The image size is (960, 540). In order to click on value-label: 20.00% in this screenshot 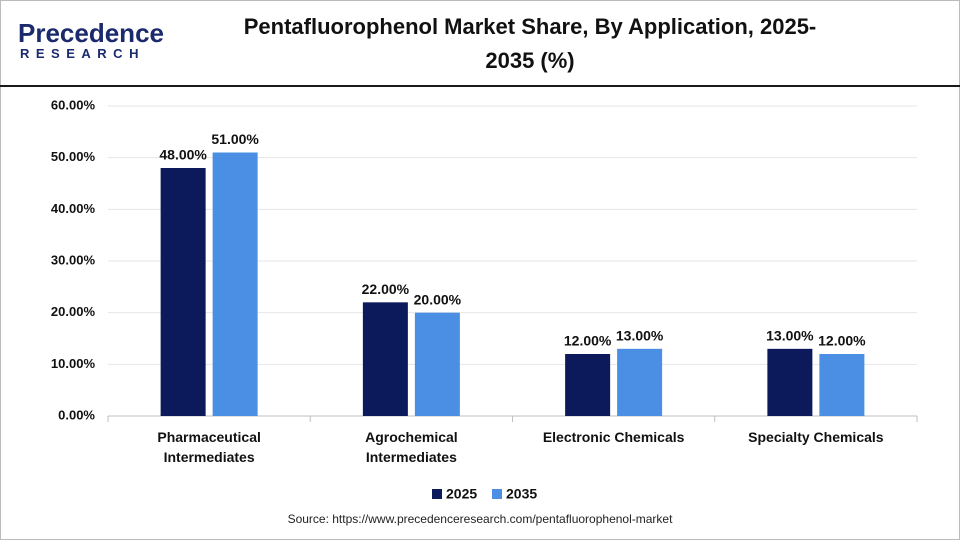, I will do `click(438, 299)`.